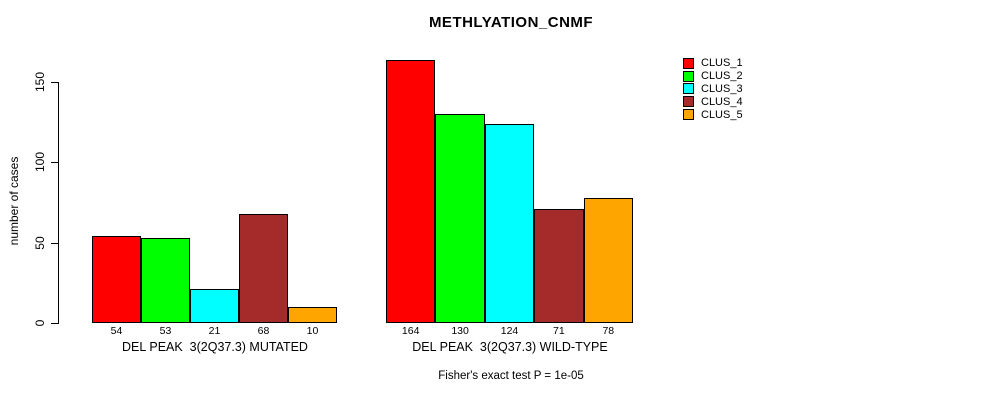 The image size is (990, 400). I want to click on legend-item-clus_5: CLUS_5, so click(713, 114).